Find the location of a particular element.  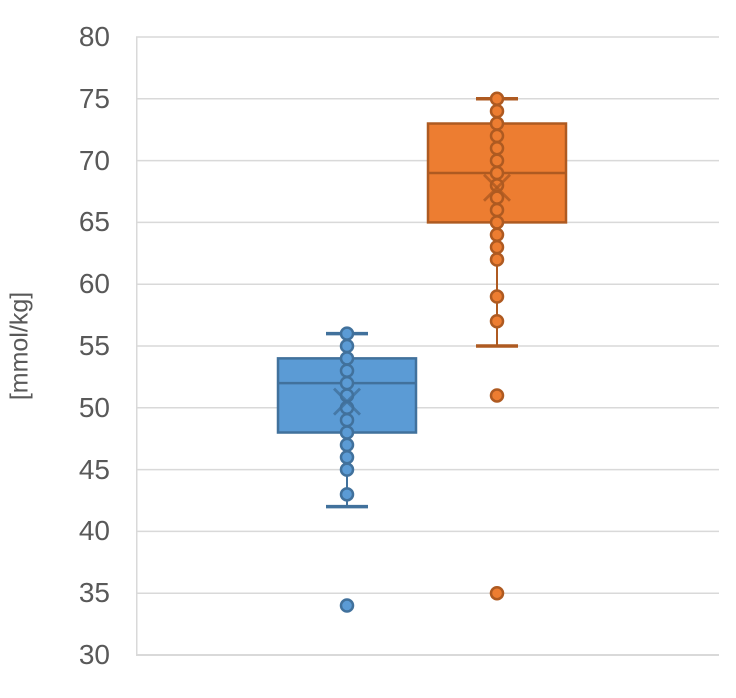

y-tick-label: 45 is located at coordinates (94, 469).